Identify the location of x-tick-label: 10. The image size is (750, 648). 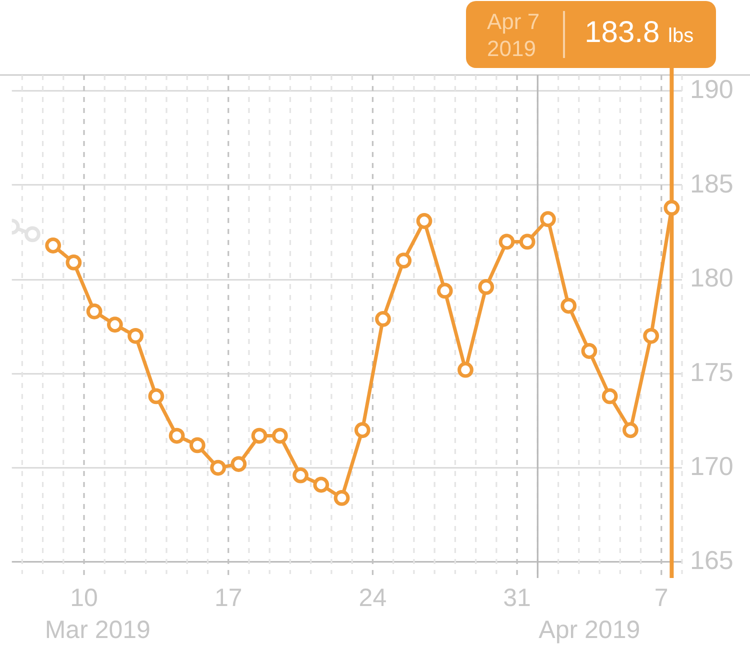
(84, 598).